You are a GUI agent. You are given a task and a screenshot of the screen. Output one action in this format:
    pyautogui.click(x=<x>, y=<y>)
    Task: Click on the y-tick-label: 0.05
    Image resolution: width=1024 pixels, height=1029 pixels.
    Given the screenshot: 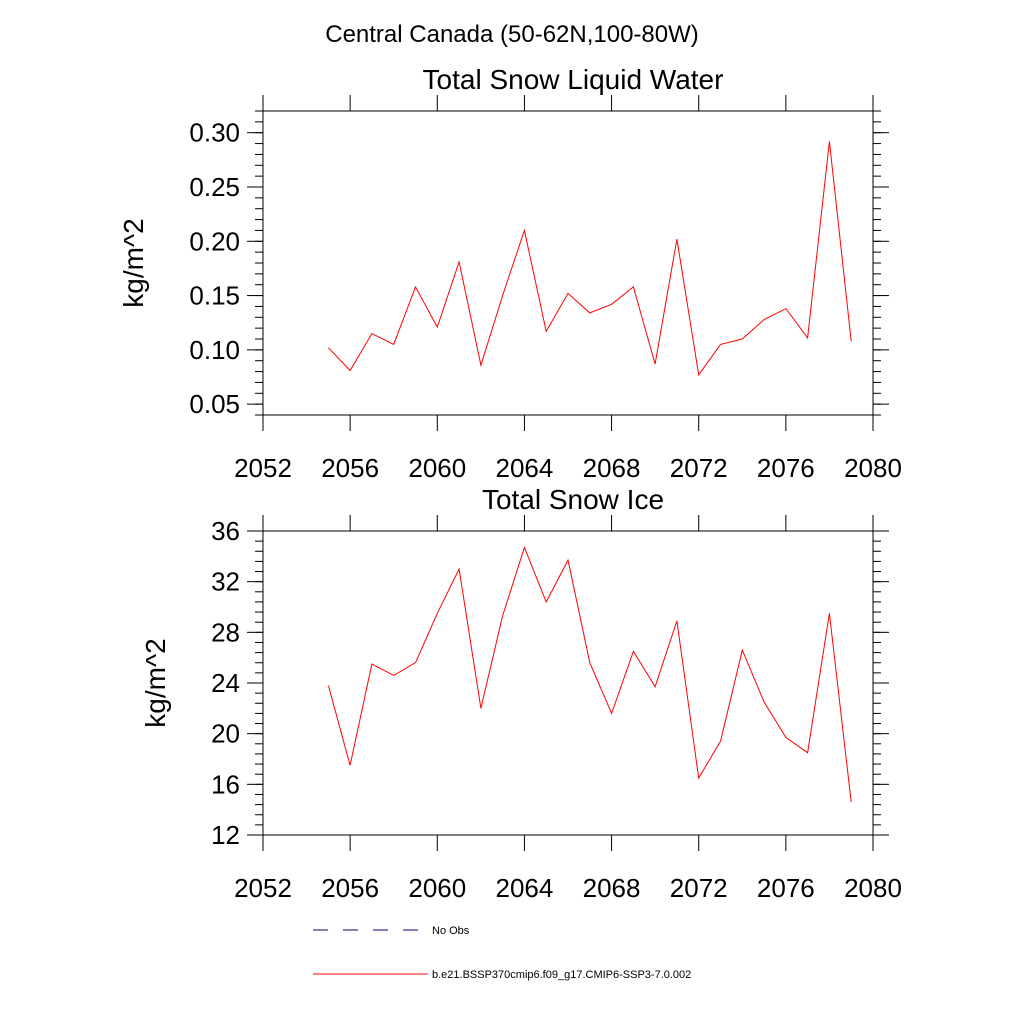 What is the action you would take?
    pyautogui.click(x=214, y=404)
    